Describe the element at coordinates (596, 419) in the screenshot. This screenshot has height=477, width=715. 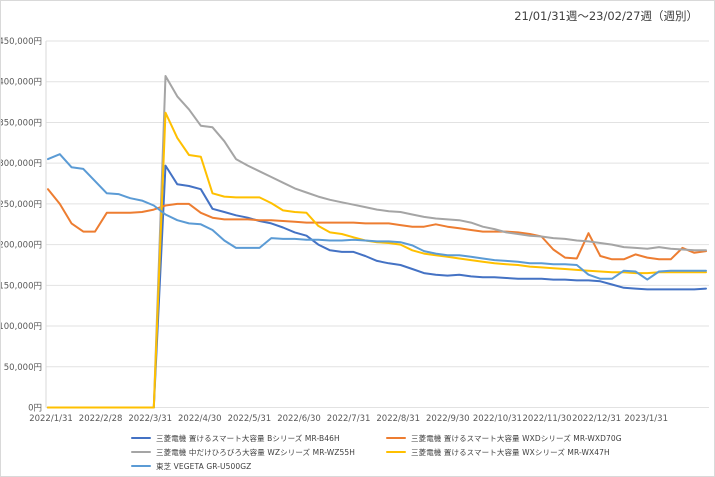
I see `x-tick-label: 2022/12/31` at that location.